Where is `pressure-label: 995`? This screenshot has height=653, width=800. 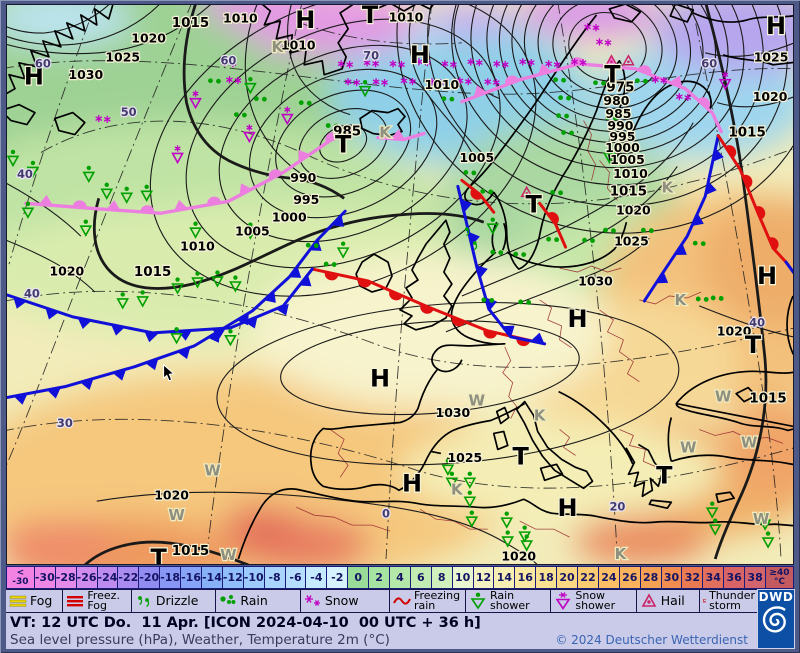
pressure-label: 995 is located at coordinates (622, 136).